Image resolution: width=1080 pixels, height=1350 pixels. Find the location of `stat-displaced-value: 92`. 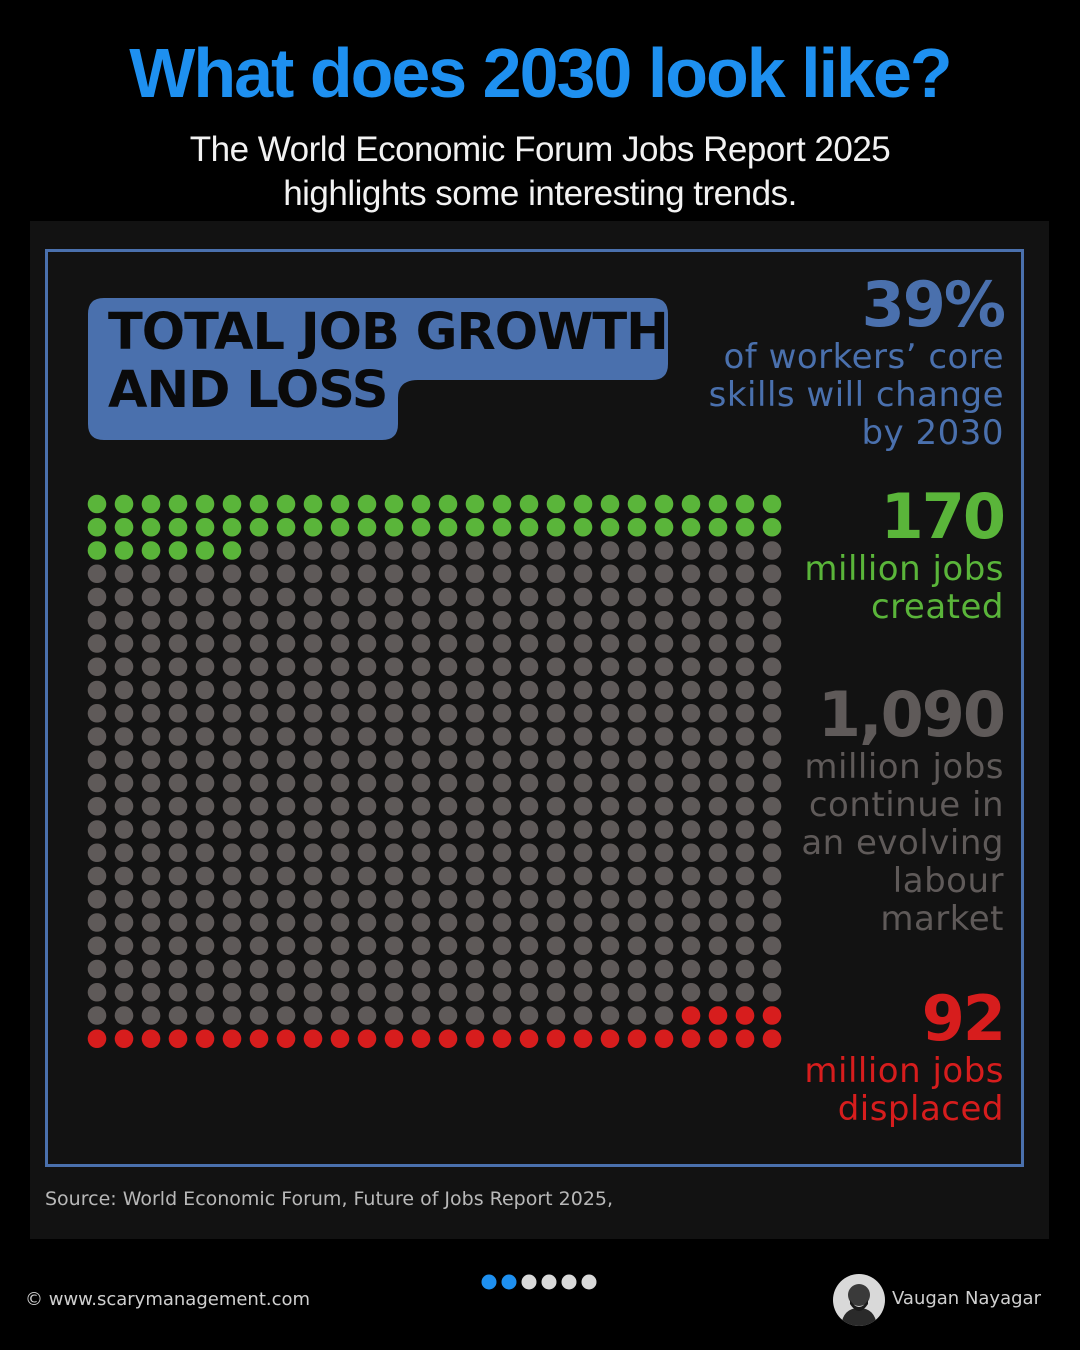

stat-displaced-value: 92 is located at coordinates (963, 1018).